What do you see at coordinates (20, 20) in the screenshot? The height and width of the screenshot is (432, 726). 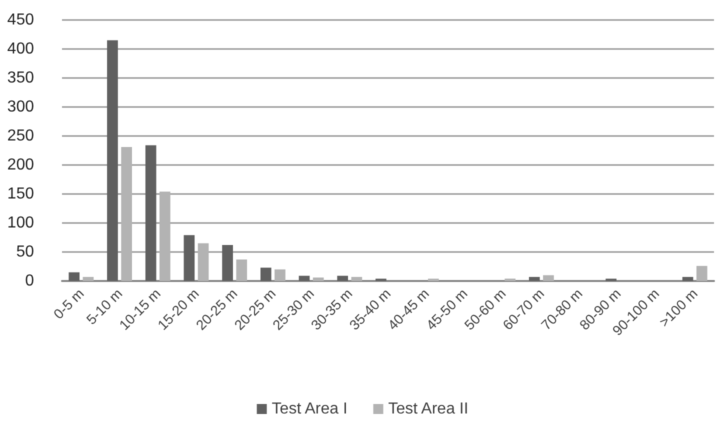 I see `y-tick-label: 450` at bounding box center [20, 20].